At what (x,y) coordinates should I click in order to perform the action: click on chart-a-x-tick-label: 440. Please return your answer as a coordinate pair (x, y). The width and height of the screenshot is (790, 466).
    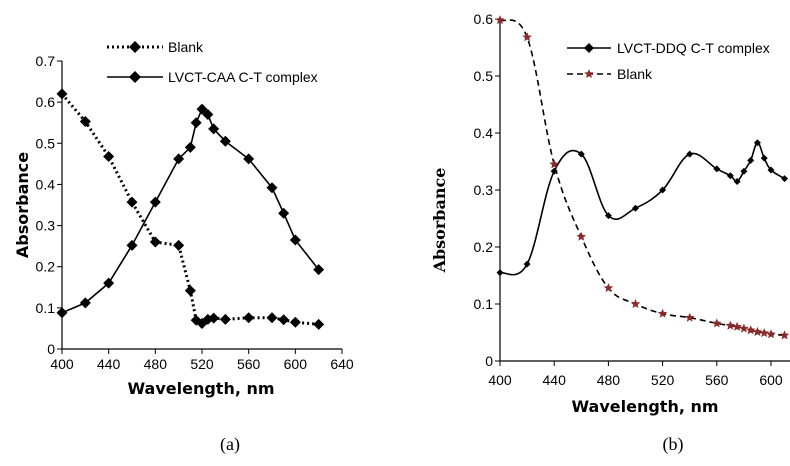
    Looking at the image, I should click on (109, 364).